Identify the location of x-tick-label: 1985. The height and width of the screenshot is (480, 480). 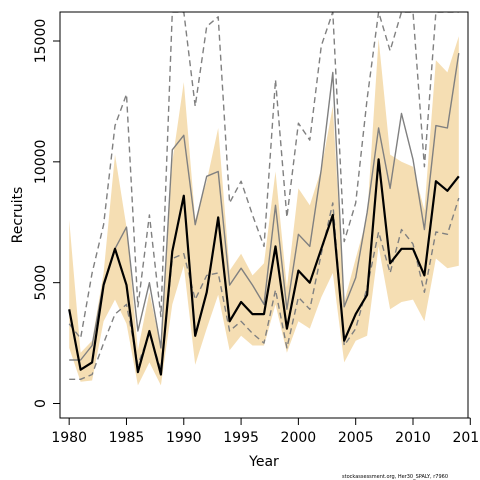
(127, 438).